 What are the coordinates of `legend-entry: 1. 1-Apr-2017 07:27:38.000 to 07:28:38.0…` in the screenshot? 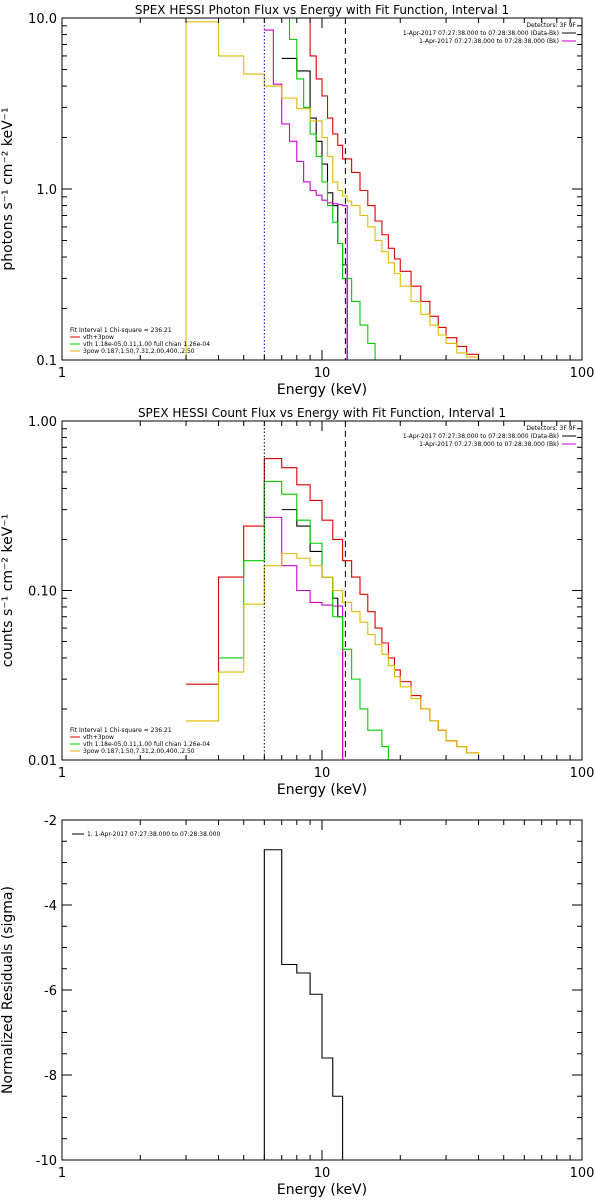 It's located at (153, 834).